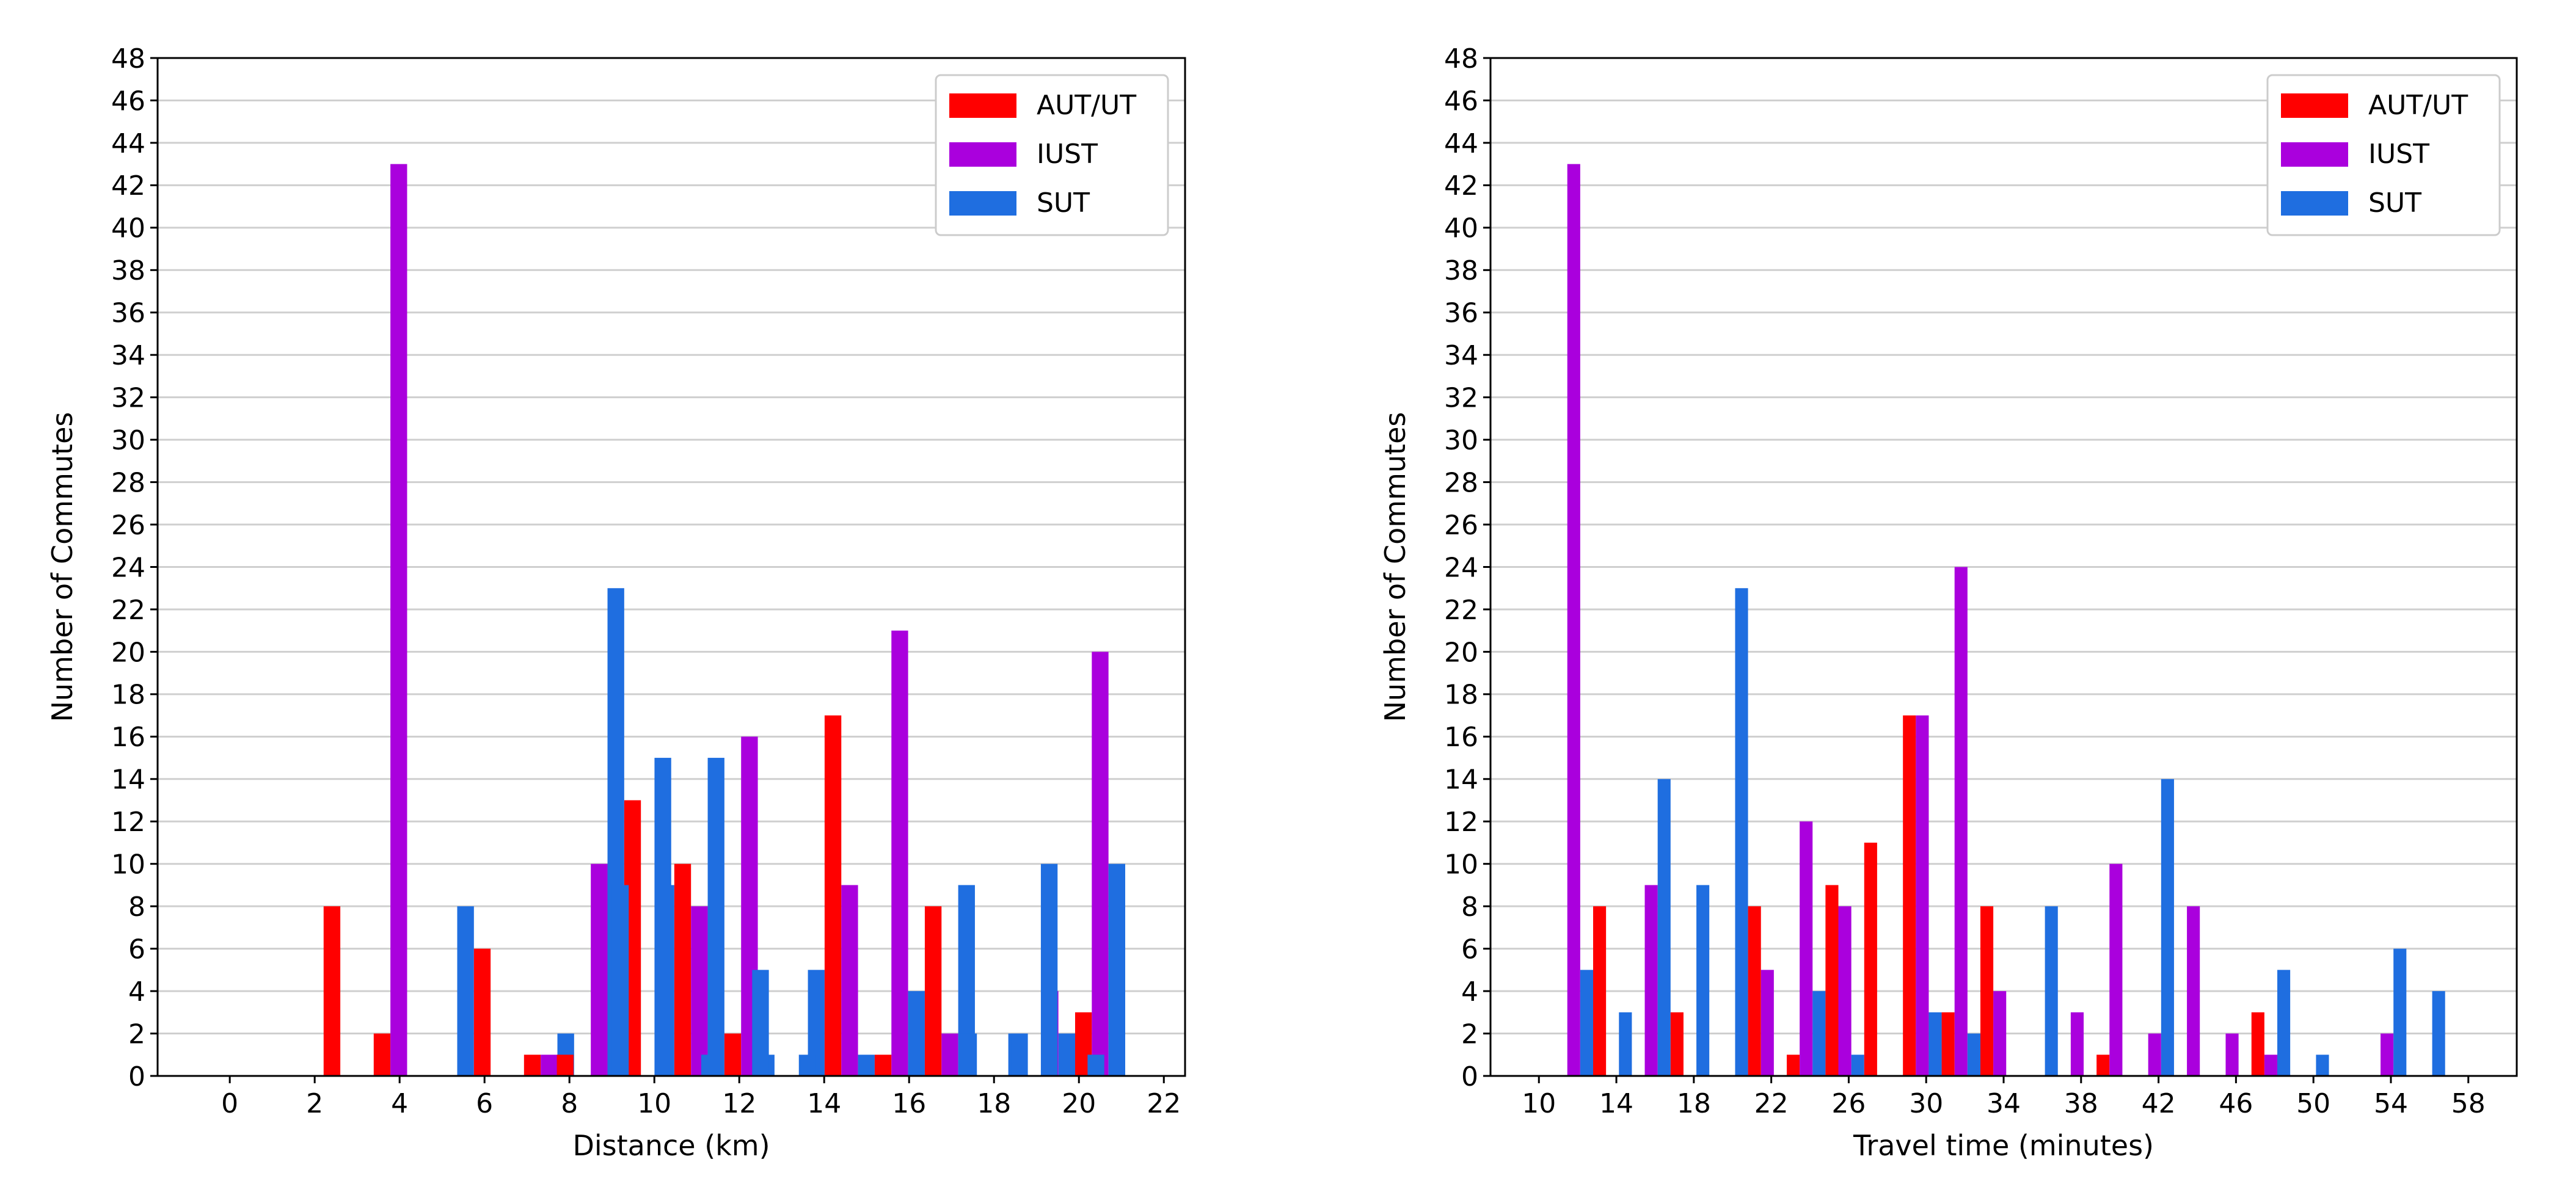 The width and height of the screenshot is (2576, 1195). I want to click on x-tick-label: 42, so click(2159, 1103).